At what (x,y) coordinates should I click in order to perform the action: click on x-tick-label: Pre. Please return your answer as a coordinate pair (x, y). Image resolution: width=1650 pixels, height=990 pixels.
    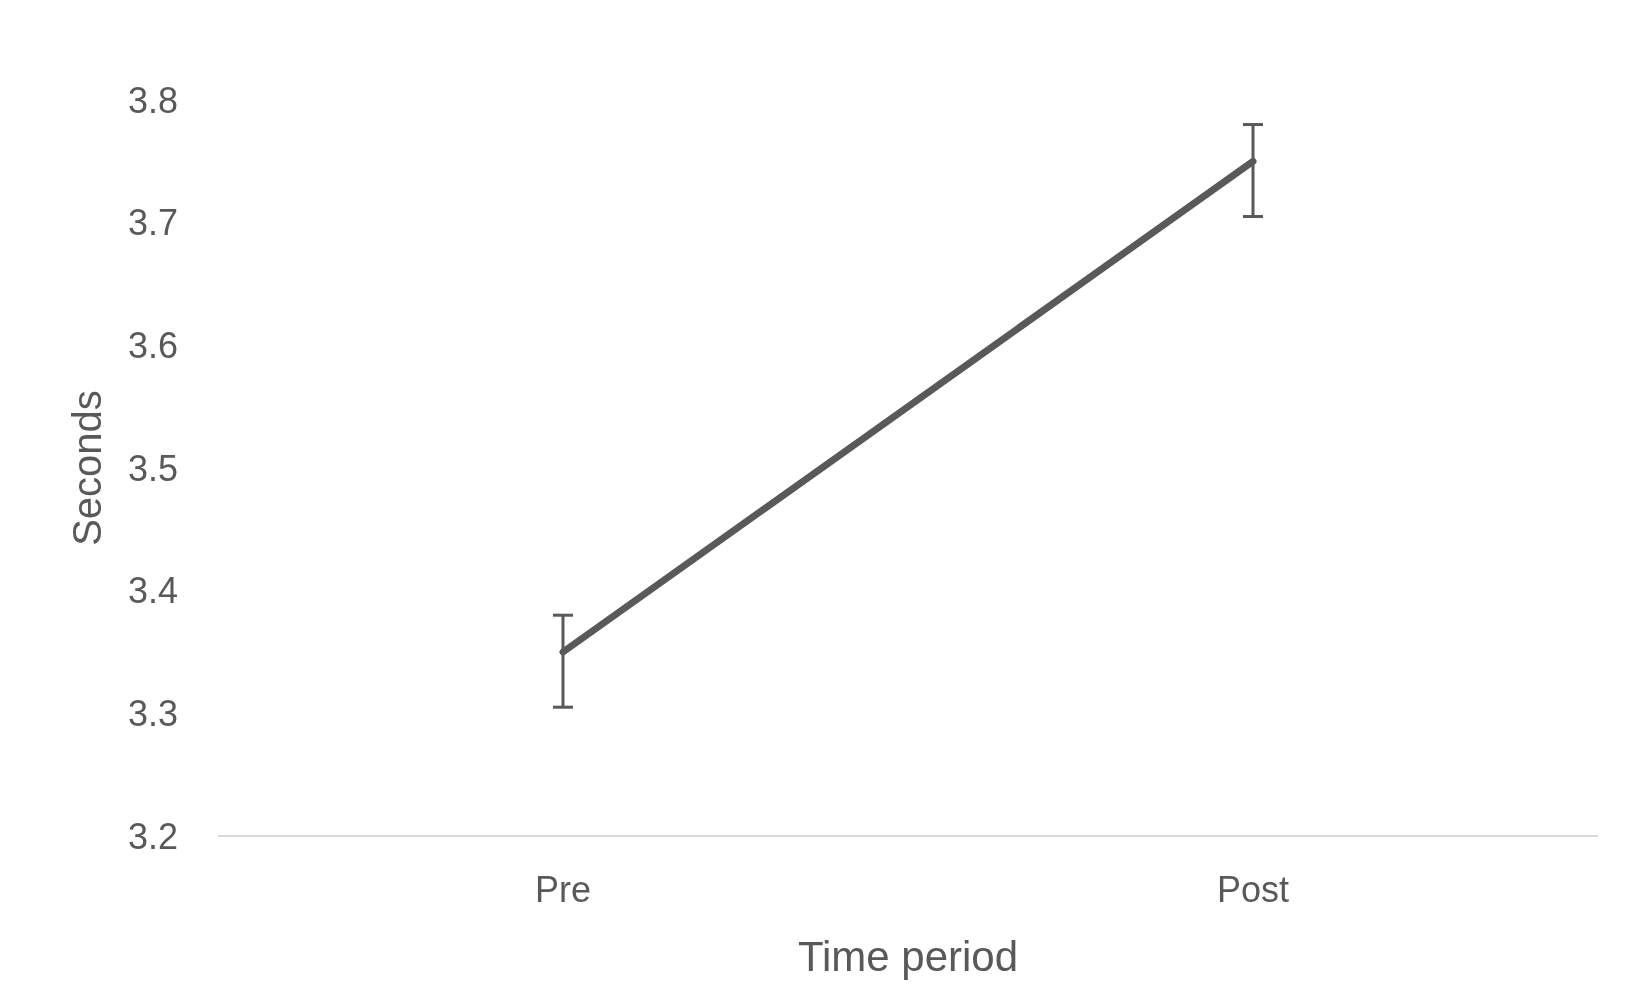
    Looking at the image, I should click on (563, 889).